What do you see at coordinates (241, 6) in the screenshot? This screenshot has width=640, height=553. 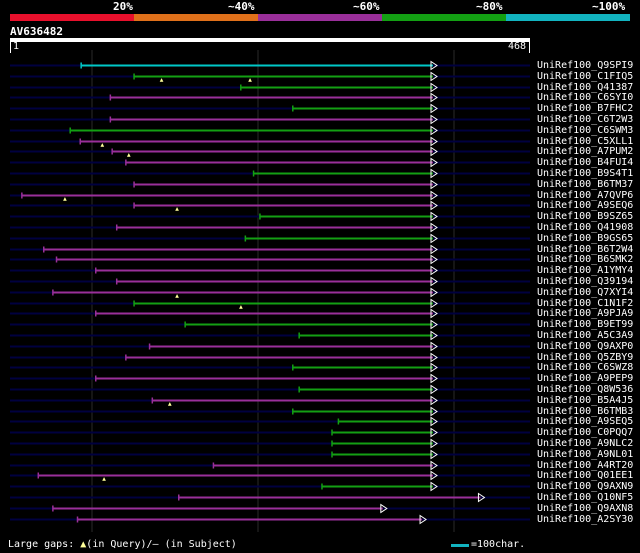 I see `pct-label-40: ~40%` at bounding box center [241, 6].